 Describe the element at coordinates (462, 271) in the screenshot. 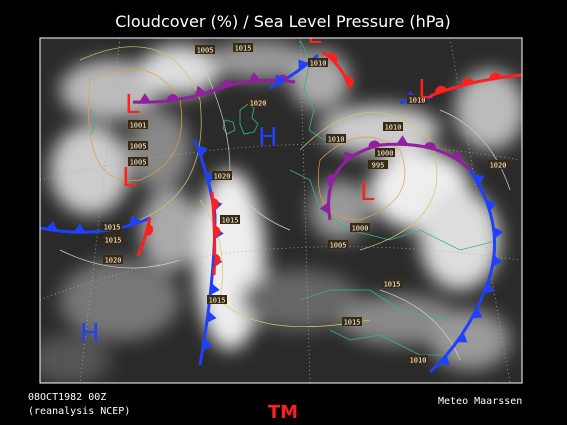

I see `cold-front` at that location.